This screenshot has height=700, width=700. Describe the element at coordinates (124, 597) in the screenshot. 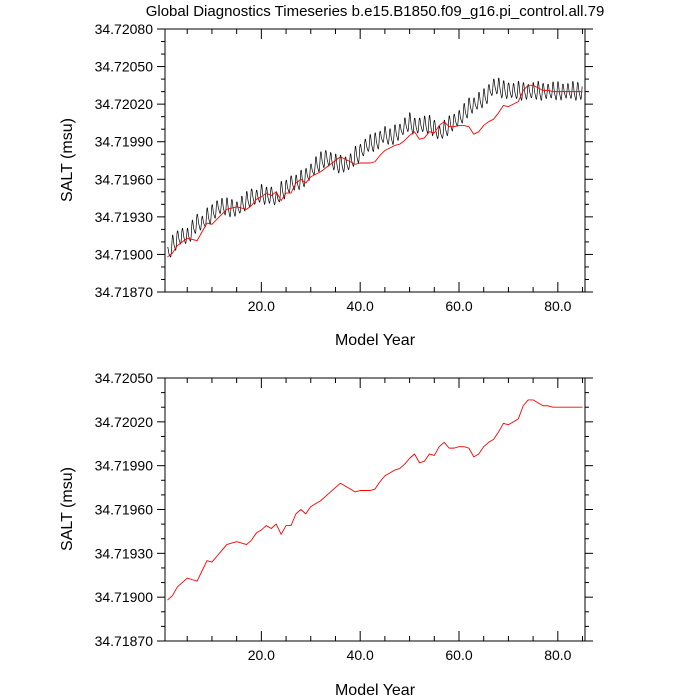

I see `bottom-y-tick-label: 34.71900` at that location.